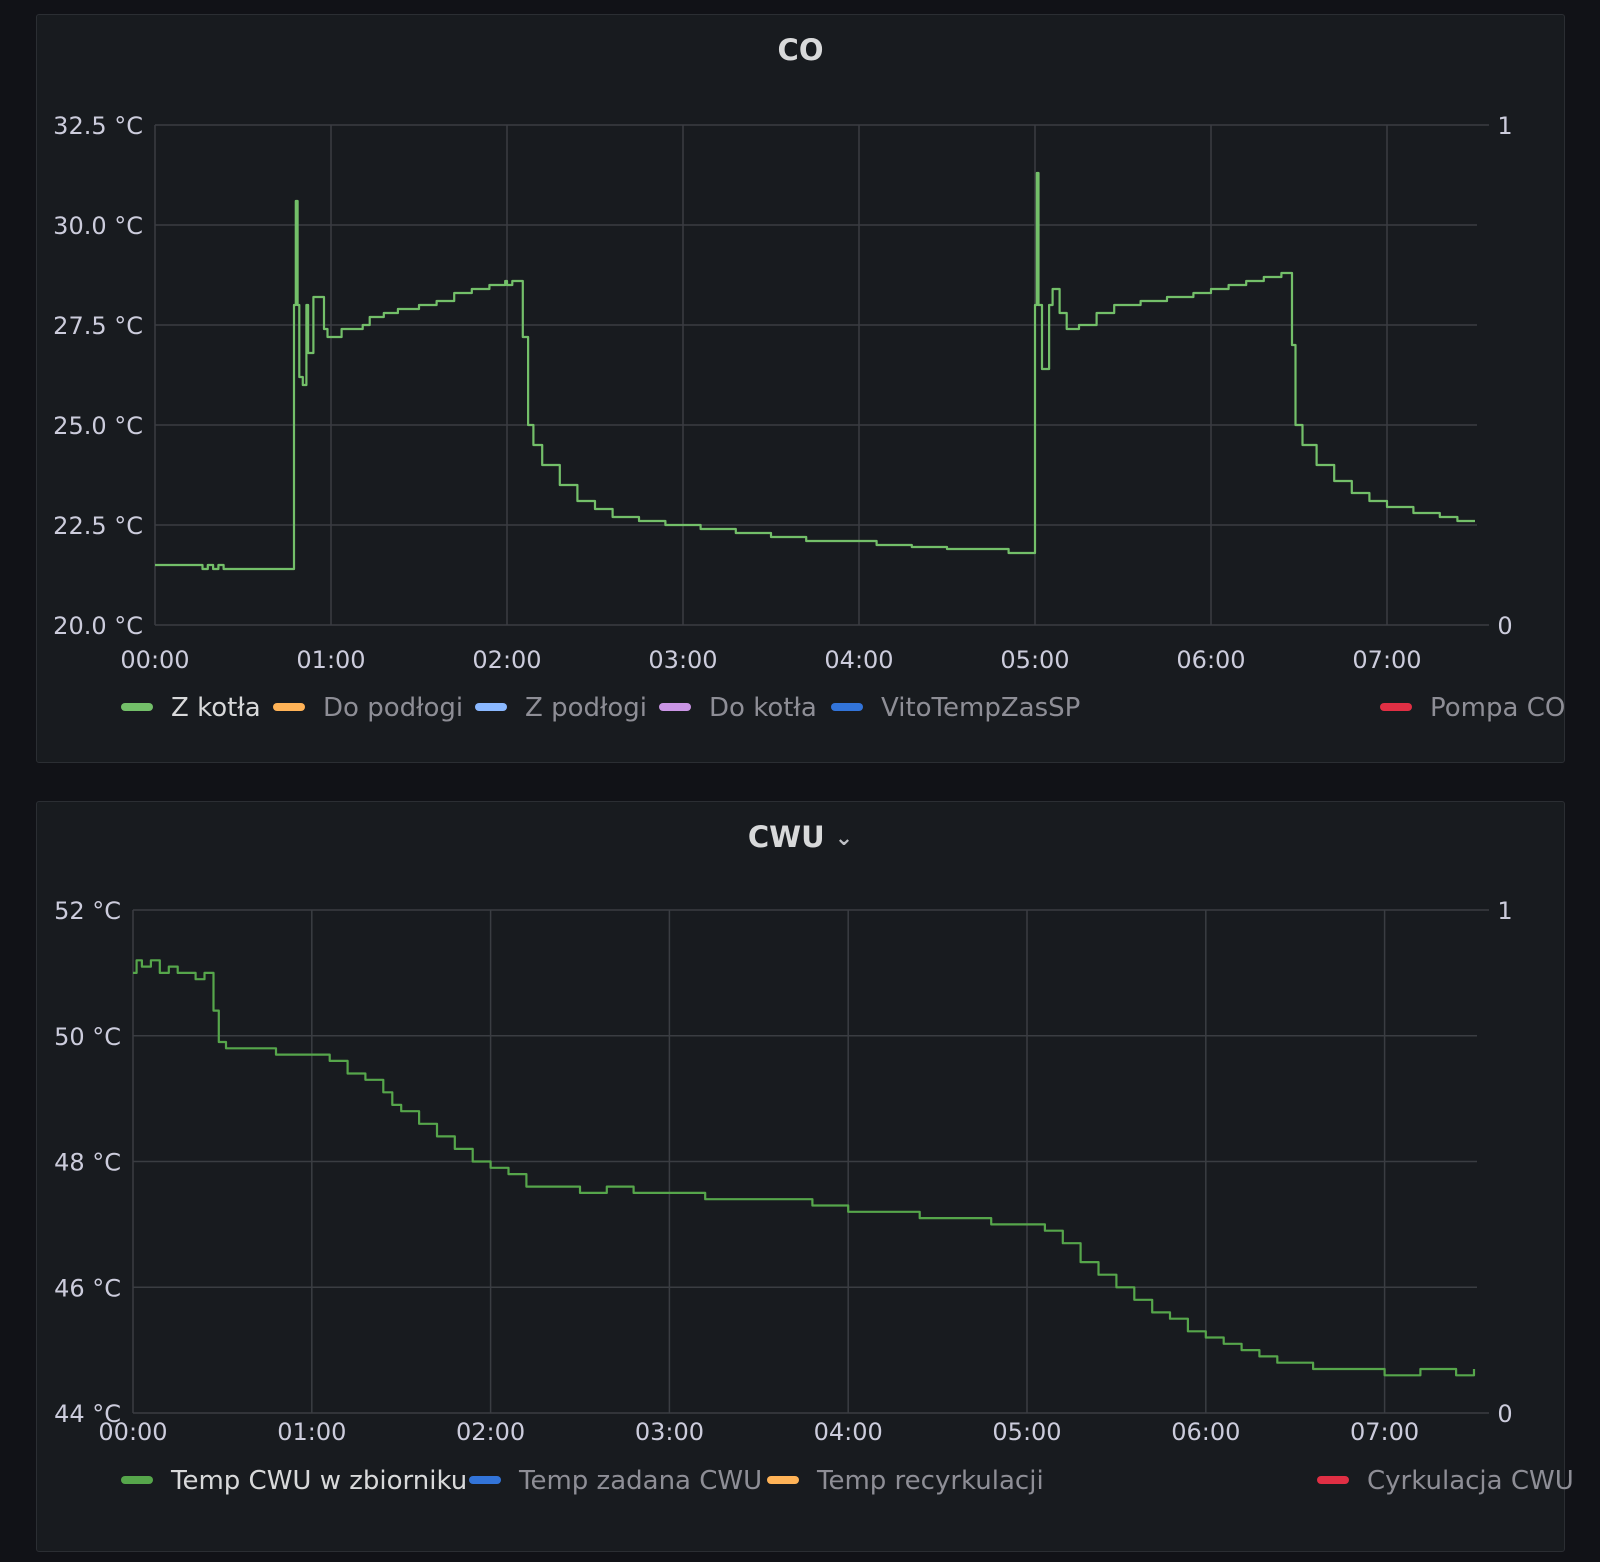  What do you see at coordinates (786, 837) in the screenshot?
I see `panel-title-text: CWU` at bounding box center [786, 837].